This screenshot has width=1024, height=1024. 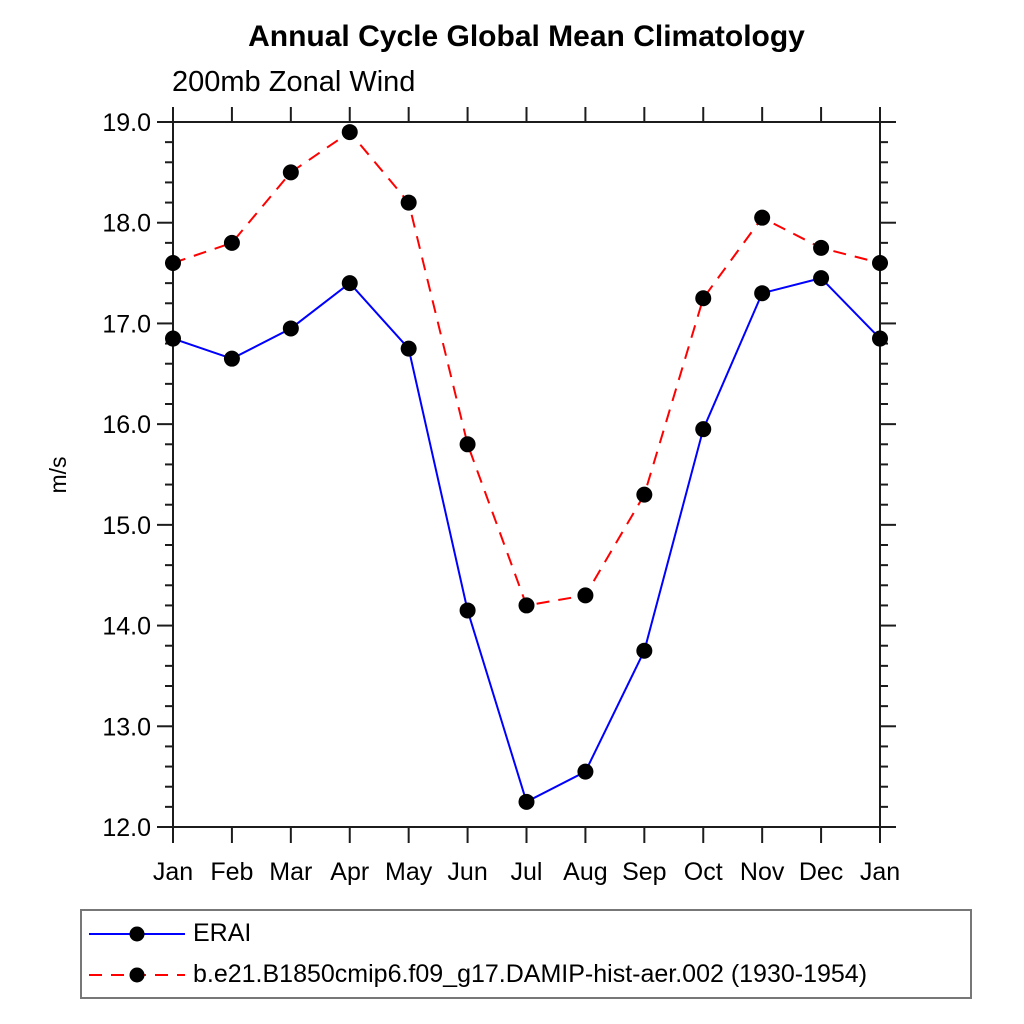 I want to click on y-axis-tick-label: 14.0, so click(x=126, y=627).